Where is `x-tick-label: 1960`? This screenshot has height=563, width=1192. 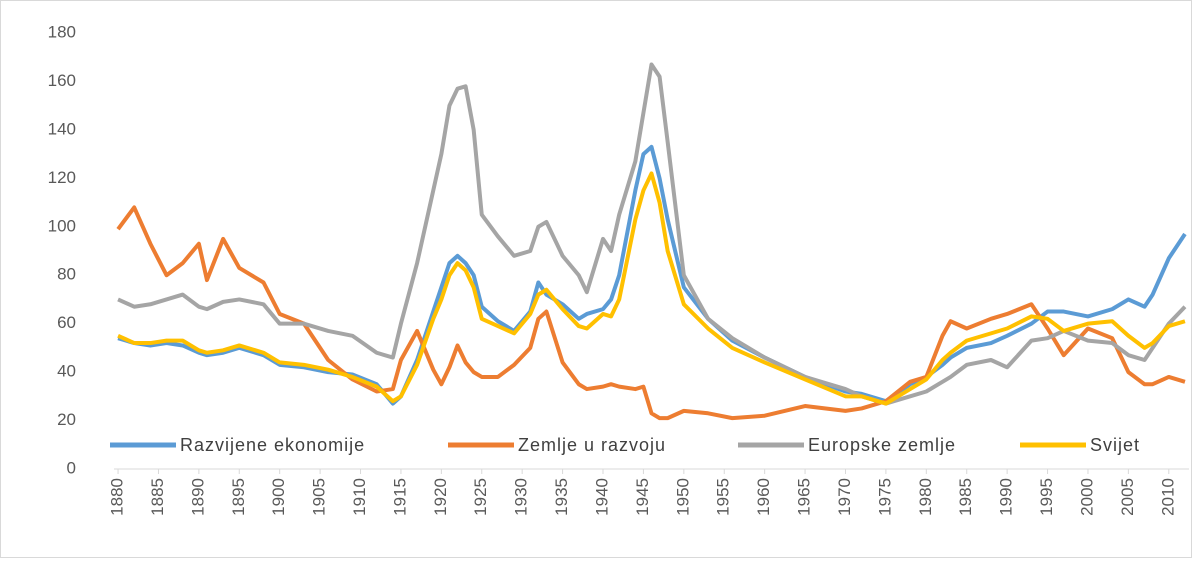
x-tick-label: 1960 is located at coordinates (763, 497).